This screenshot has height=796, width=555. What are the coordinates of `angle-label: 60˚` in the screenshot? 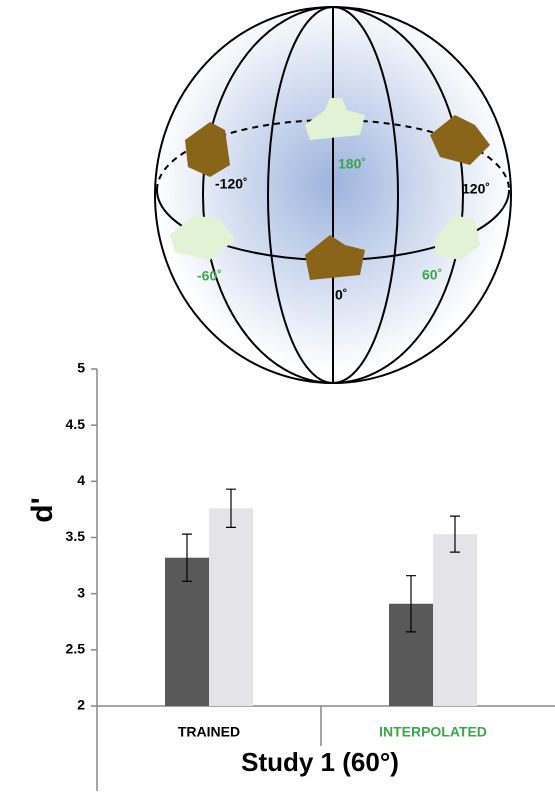 It's located at (432, 275).